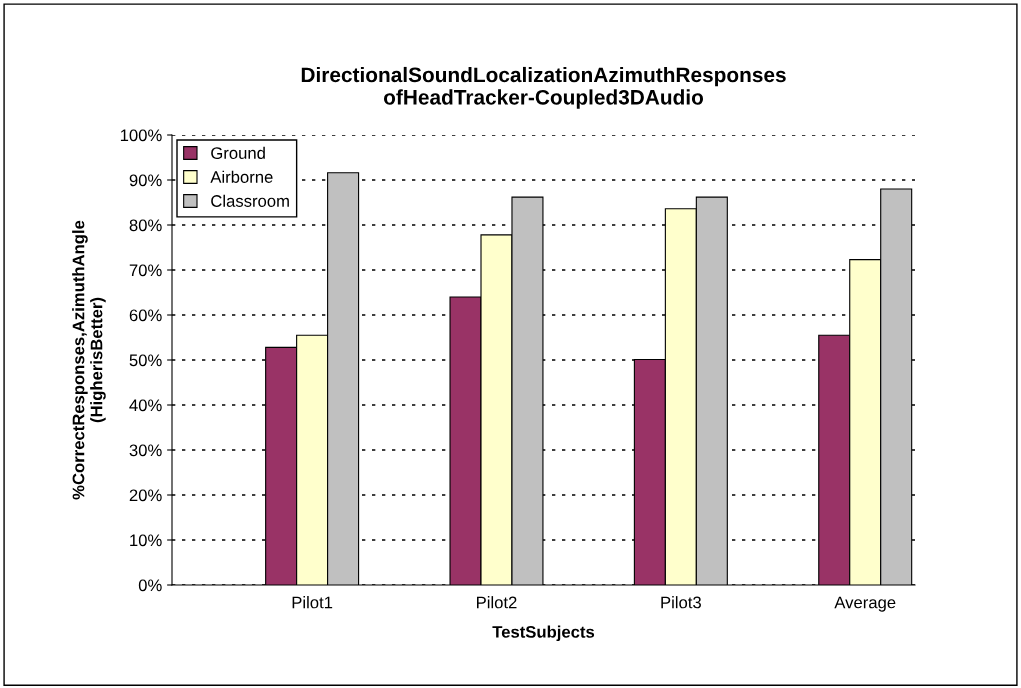 The image size is (1021, 688). Describe the element at coordinates (865, 604) in the screenshot. I see `x-tick-label: Average` at that location.